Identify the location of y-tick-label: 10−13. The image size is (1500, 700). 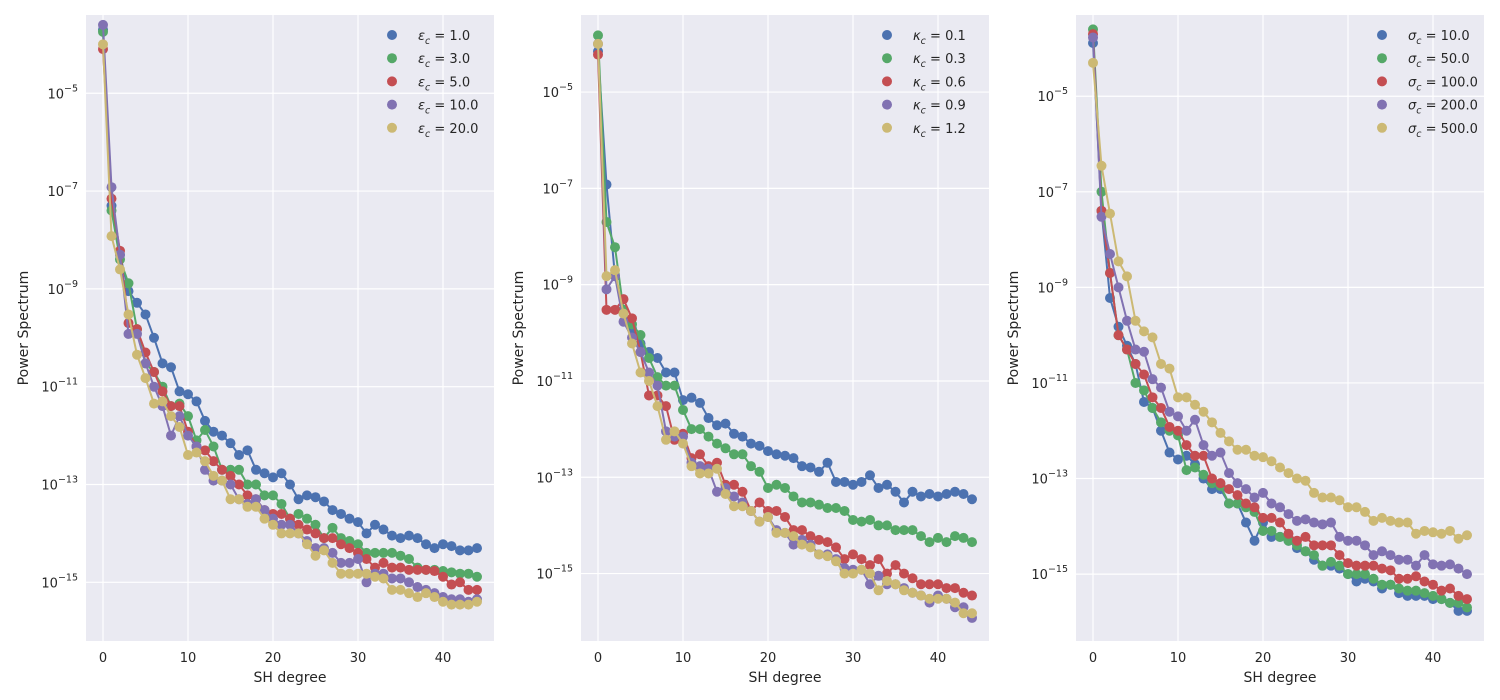
(554, 476).